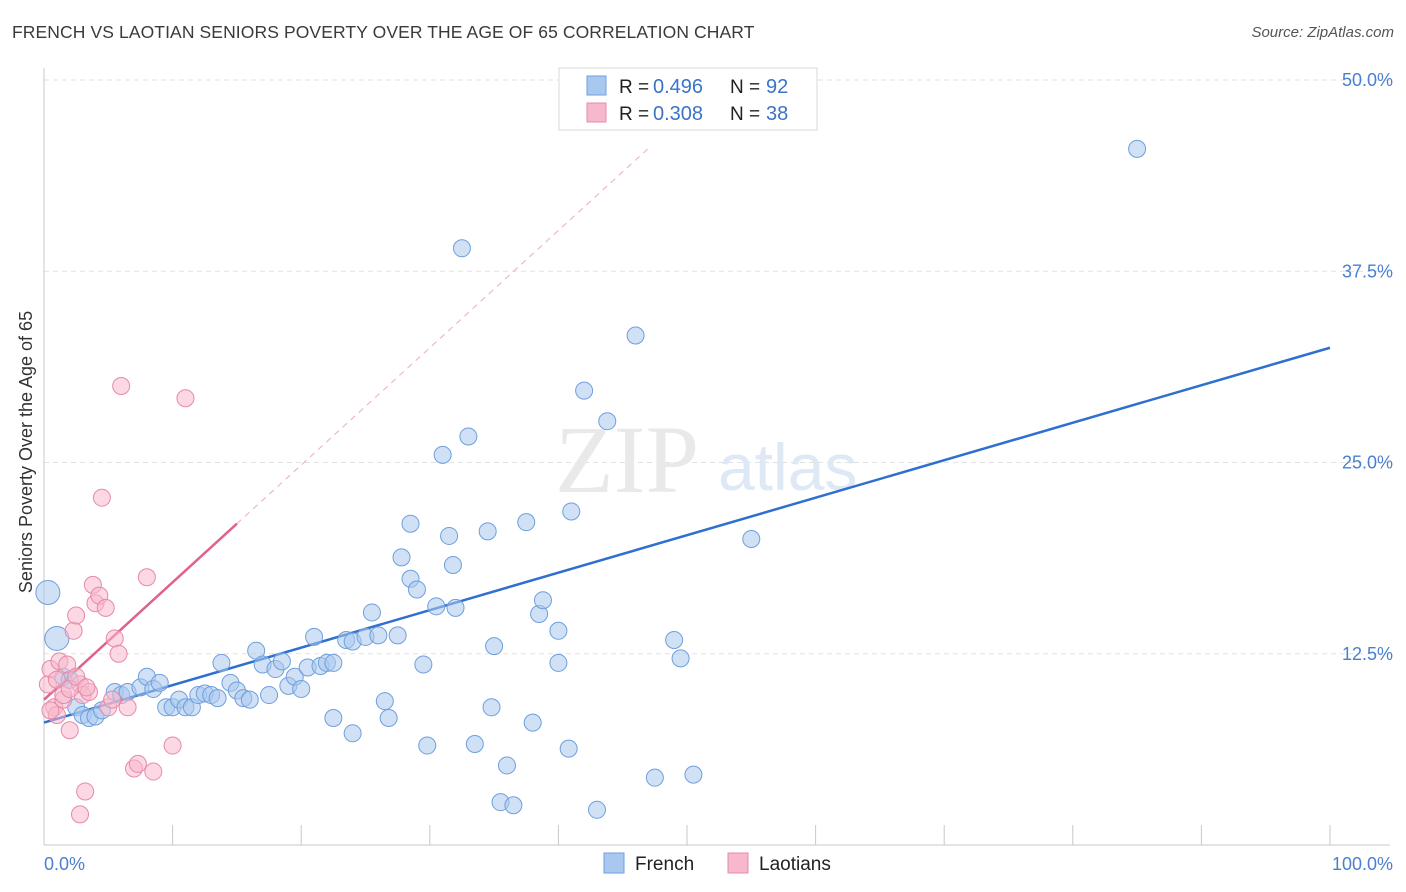 The width and height of the screenshot is (1406, 892). Describe the element at coordinates (1362, 864) in the screenshot. I see `x-tick-label-max: 100.0%` at that location.